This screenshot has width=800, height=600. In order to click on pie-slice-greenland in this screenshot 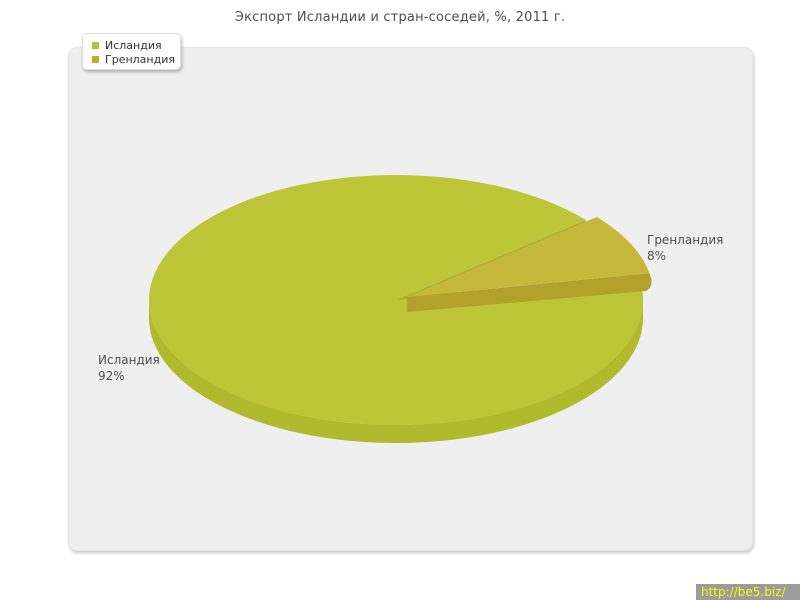, I will do `click(528, 257)`.